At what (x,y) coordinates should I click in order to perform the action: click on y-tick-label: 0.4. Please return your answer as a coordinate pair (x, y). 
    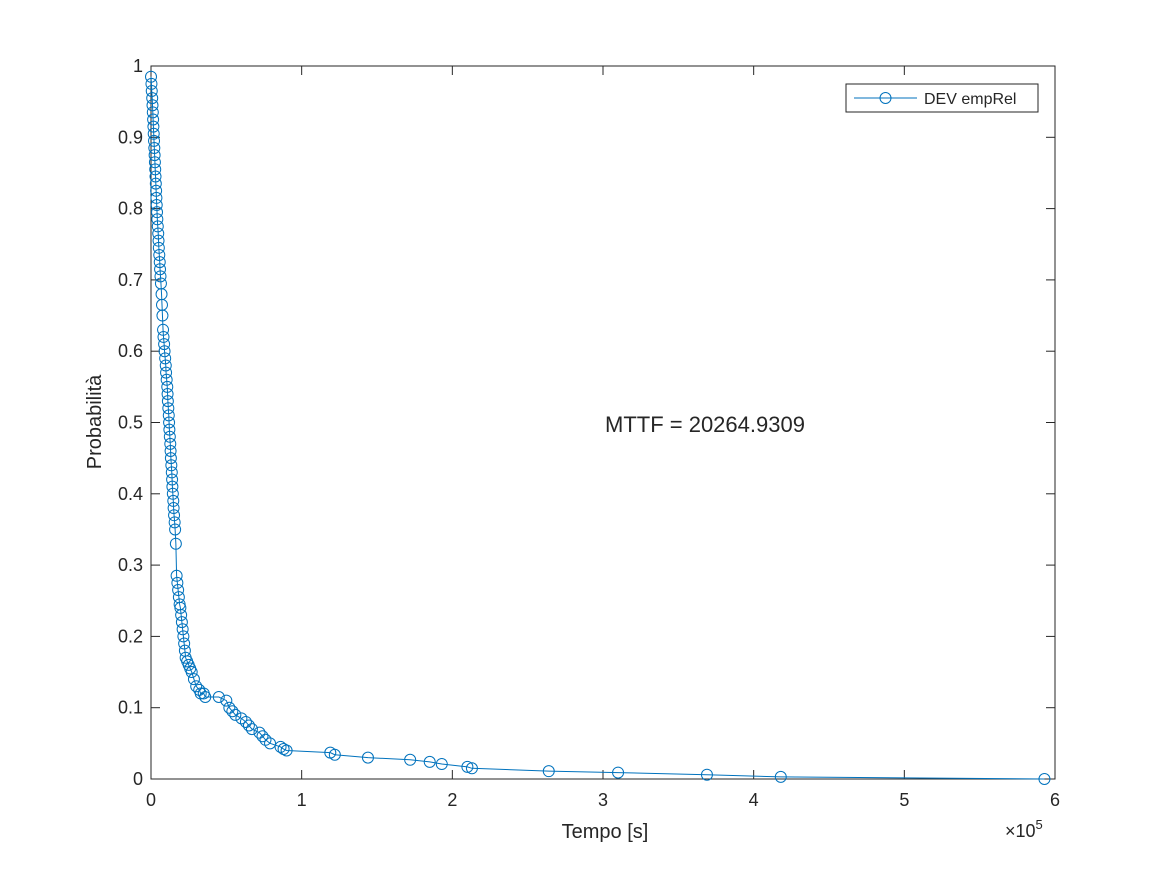
    Looking at the image, I should click on (130, 494).